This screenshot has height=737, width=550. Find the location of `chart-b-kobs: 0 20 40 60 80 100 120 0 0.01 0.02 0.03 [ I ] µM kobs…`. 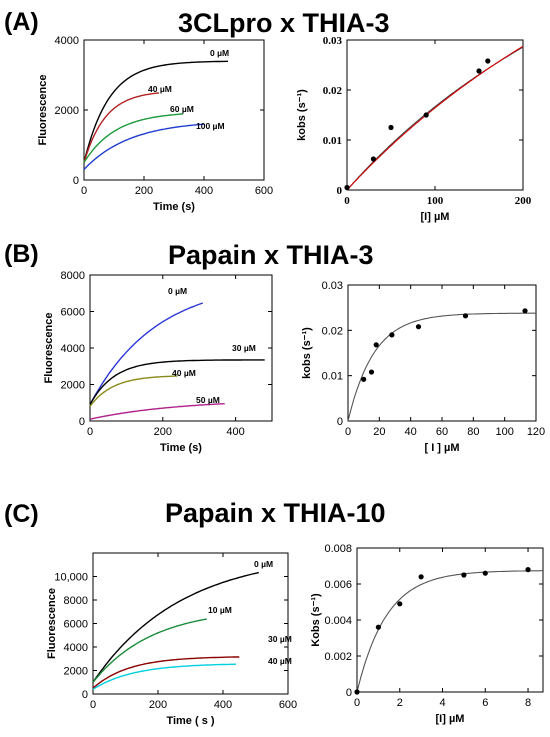

chart-b-kobs: 0 20 40 60 80 100 120 0 0.01 0.02 0.03 [ I ] µM kobs… is located at coordinates (423, 367).